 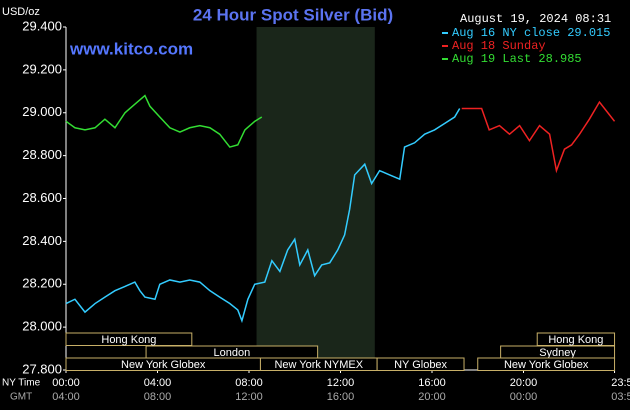 What do you see at coordinates (21, 12) in the screenshot?
I see `y-axis-label: USD/oz` at bounding box center [21, 12].